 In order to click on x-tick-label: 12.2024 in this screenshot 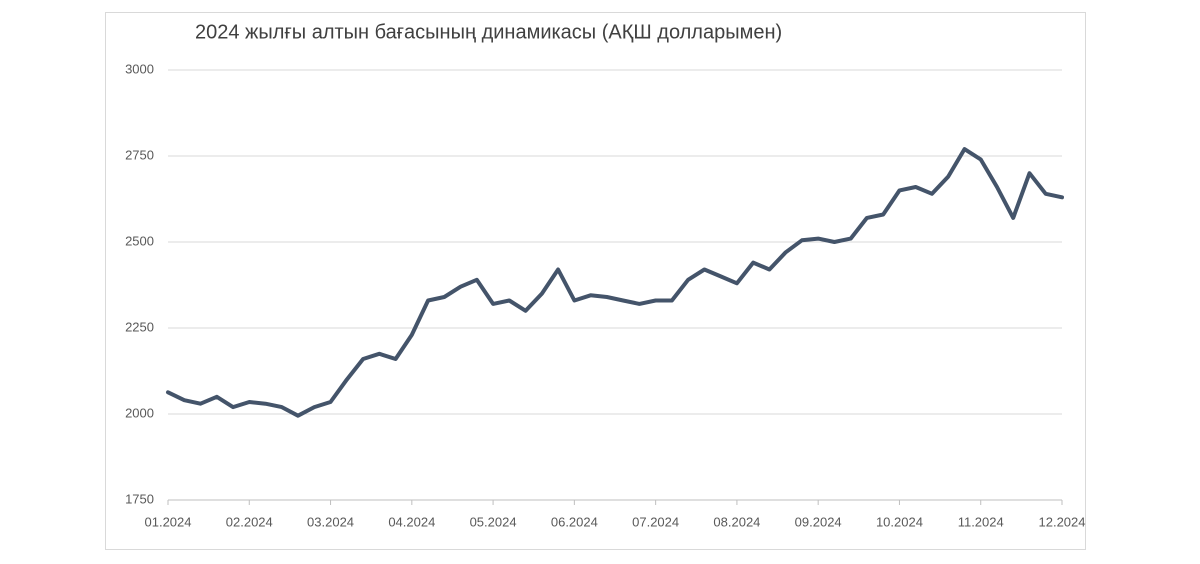, I will do `click(1062, 521)`.